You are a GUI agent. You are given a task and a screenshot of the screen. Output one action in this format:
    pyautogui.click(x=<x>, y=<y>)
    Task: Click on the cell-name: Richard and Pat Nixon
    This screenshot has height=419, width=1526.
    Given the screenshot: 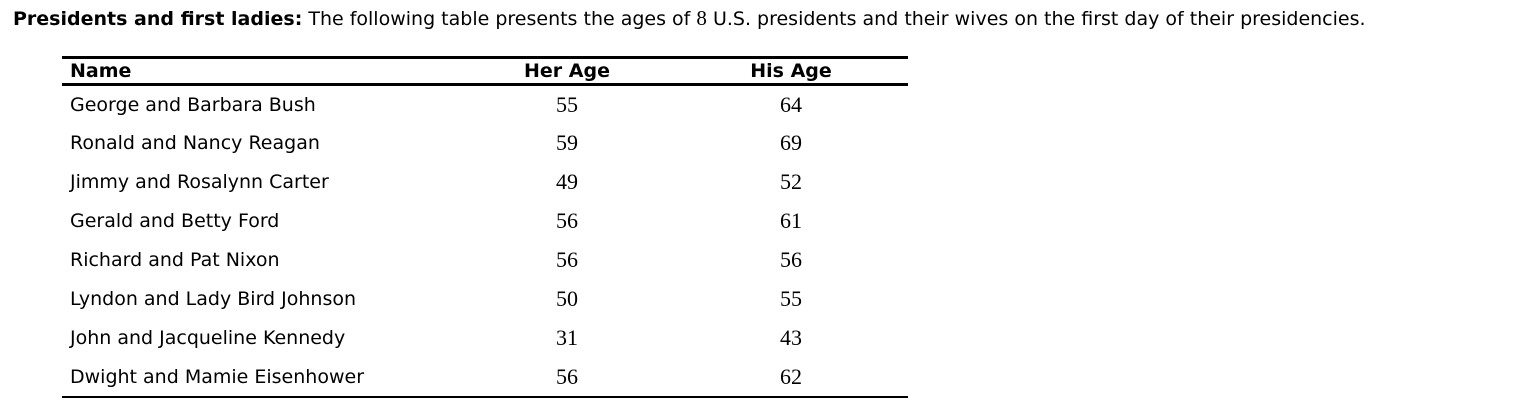 What is the action you would take?
    pyautogui.click(x=175, y=260)
    